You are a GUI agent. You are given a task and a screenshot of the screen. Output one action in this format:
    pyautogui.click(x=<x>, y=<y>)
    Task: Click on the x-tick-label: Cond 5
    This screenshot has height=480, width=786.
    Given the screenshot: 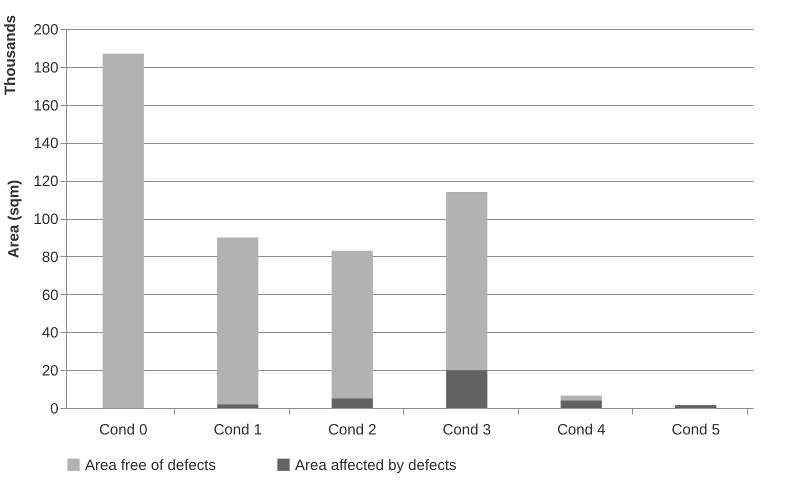 What is the action you would take?
    pyautogui.click(x=696, y=430)
    